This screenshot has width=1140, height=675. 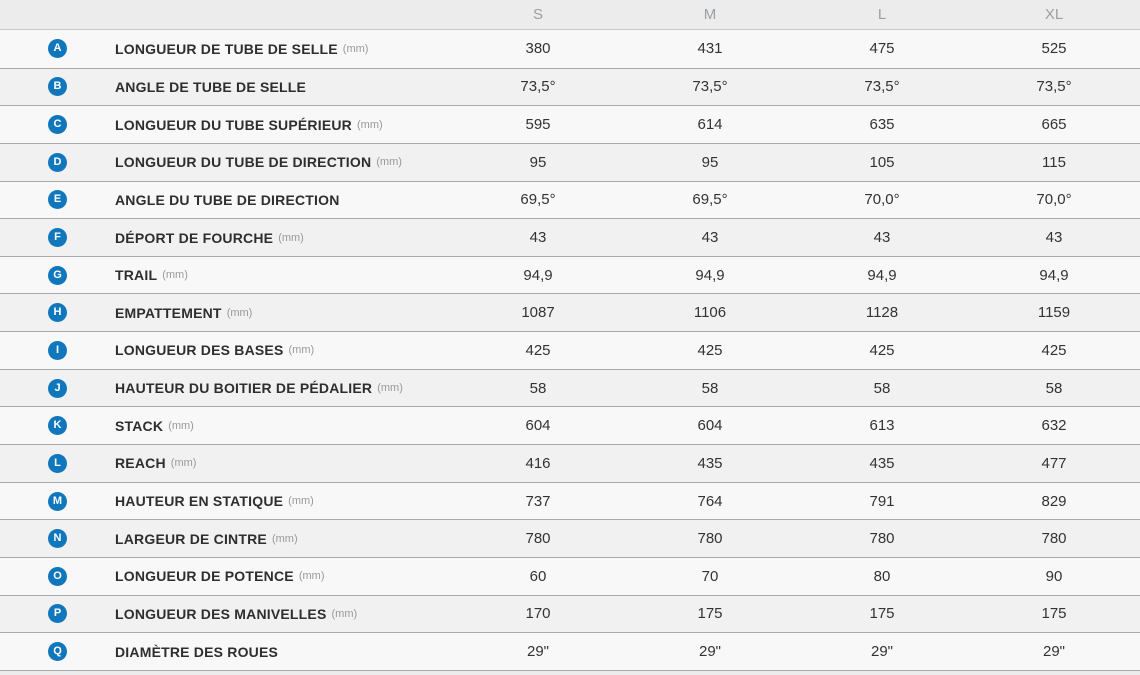 What do you see at coordinates (168, 312) in the screenshot?
I see `measurement-label: EMPATTEMENT` at bounding box center [168, 312].